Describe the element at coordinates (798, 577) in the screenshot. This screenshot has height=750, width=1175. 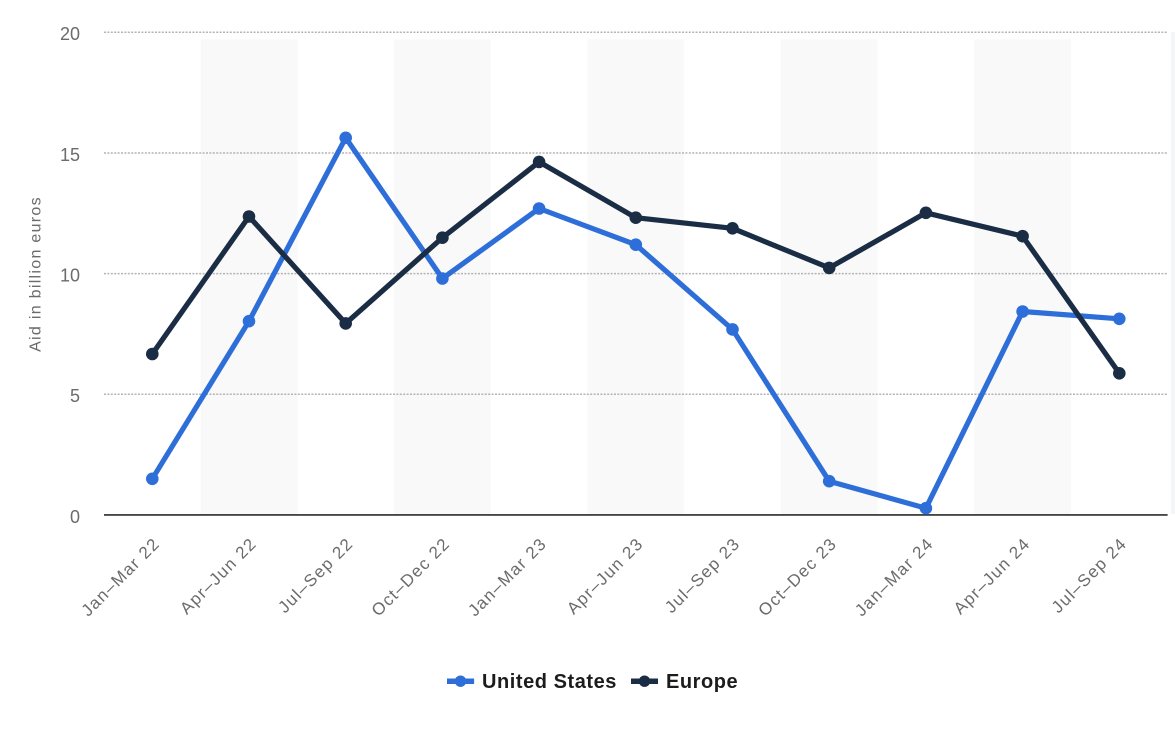
I see `svg-text: Oct–Dec 23` at that location.